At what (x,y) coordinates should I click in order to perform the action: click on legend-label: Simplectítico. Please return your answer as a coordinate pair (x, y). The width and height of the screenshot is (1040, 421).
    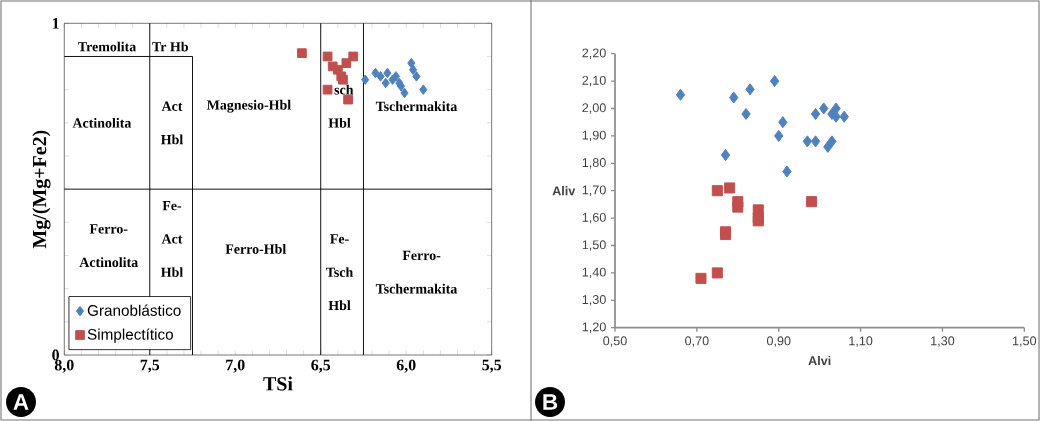
    Looking at the image, I should click on (130, 335).